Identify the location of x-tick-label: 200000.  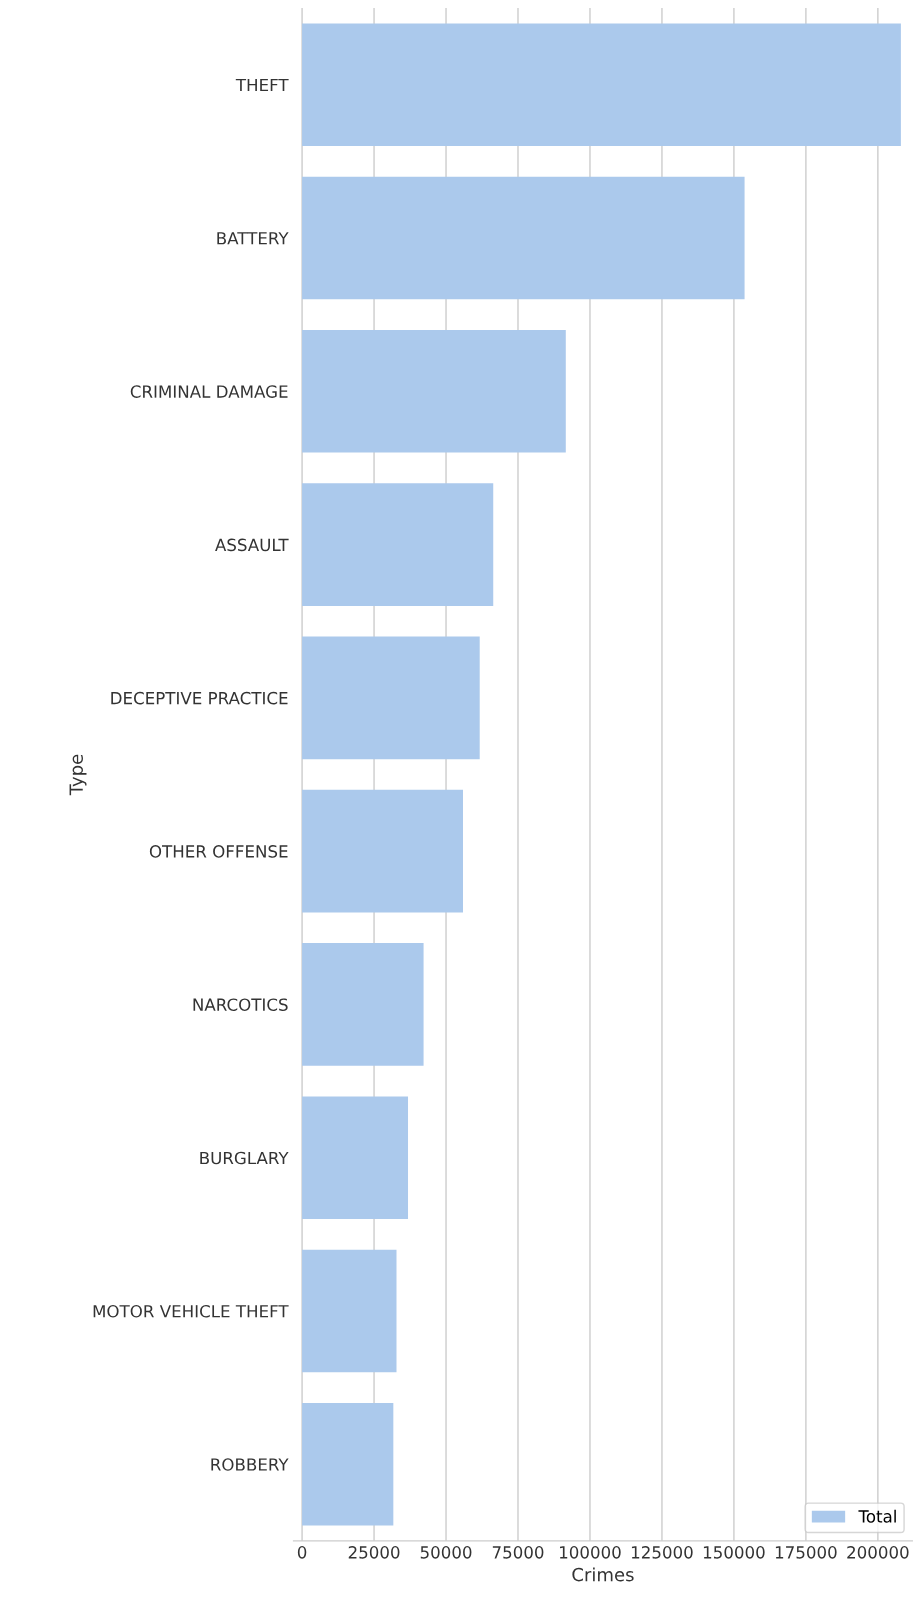
(878, 1552).